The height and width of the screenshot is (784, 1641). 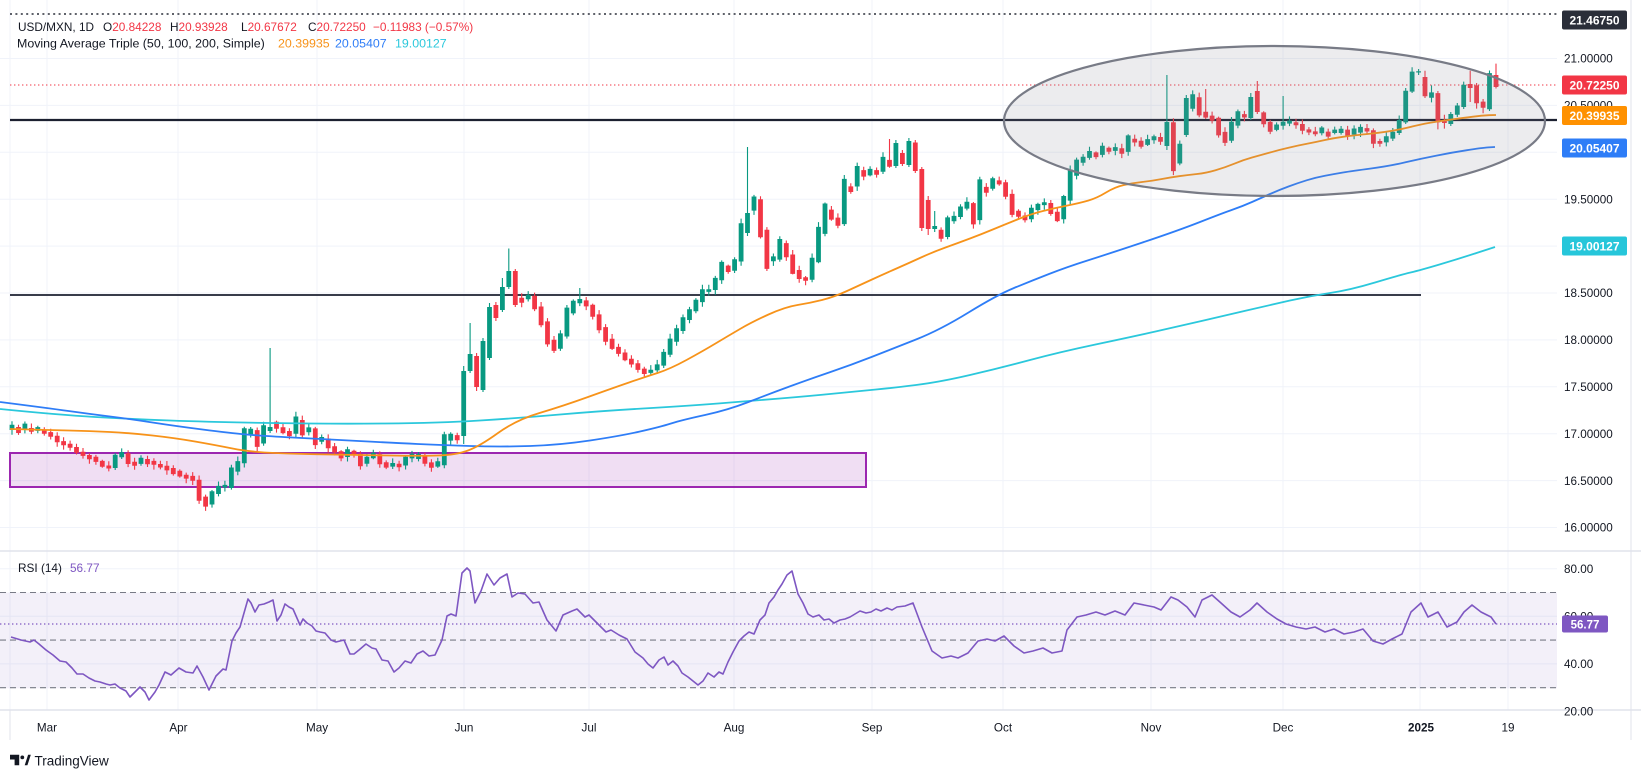 I want to click on svg-text: 56.77, so click(x=1585, y=625).